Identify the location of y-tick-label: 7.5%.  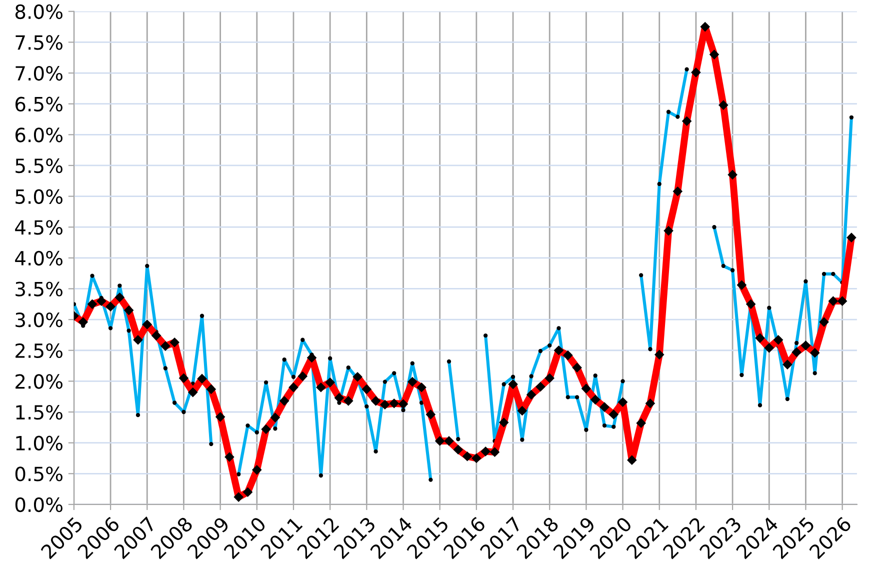
(39, 42).